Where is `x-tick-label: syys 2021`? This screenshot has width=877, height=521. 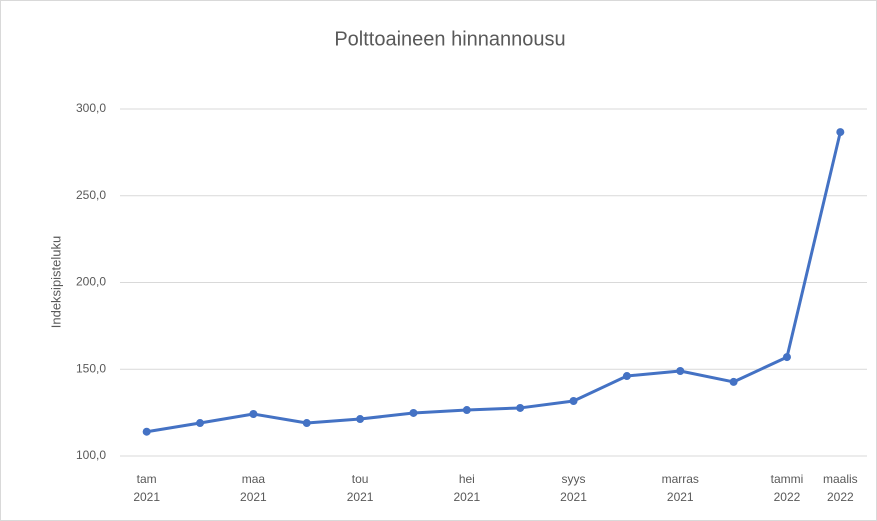 x-tick-label: syys 2021 is located at coordinates (573, 488).